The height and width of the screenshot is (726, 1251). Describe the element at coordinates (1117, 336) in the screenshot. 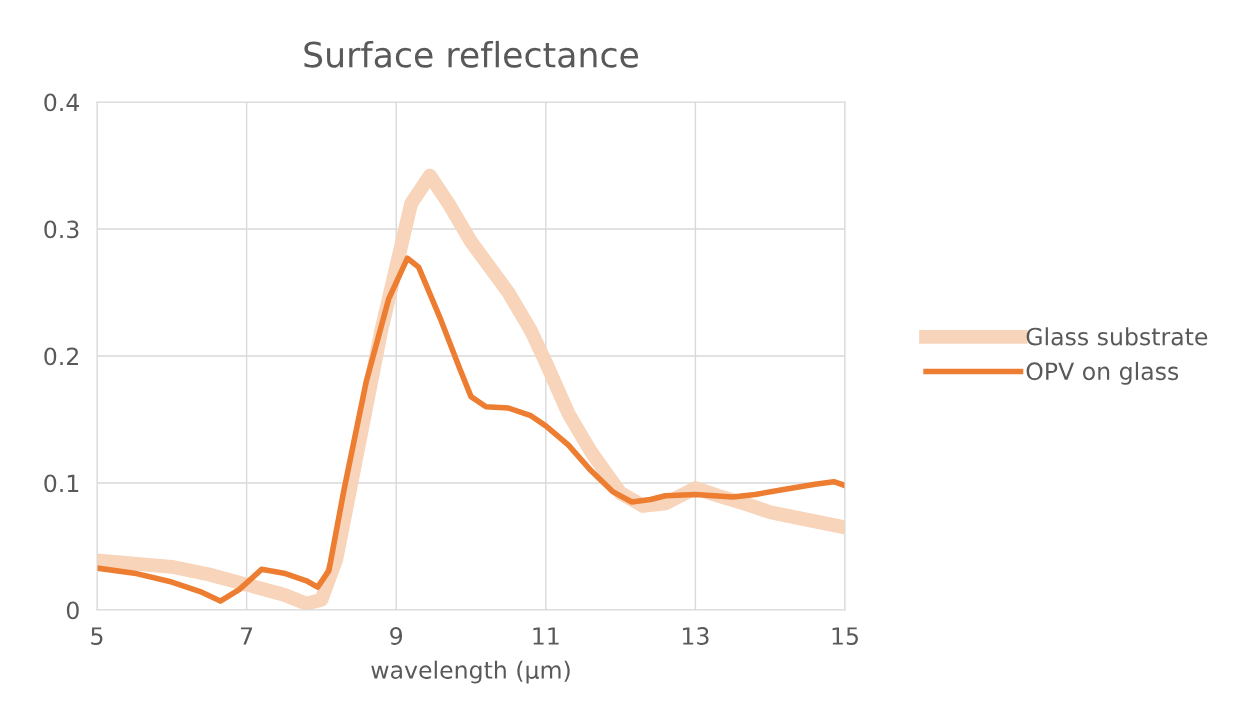

I see `legend-label: Glass substrate` at that location.